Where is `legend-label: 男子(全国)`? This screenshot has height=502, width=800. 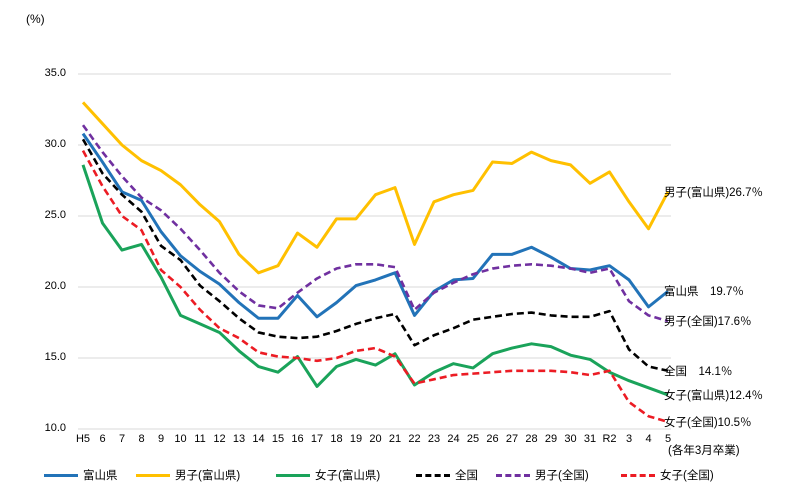 legend-label: 男子(全国) is located at coordinates (562, 476).